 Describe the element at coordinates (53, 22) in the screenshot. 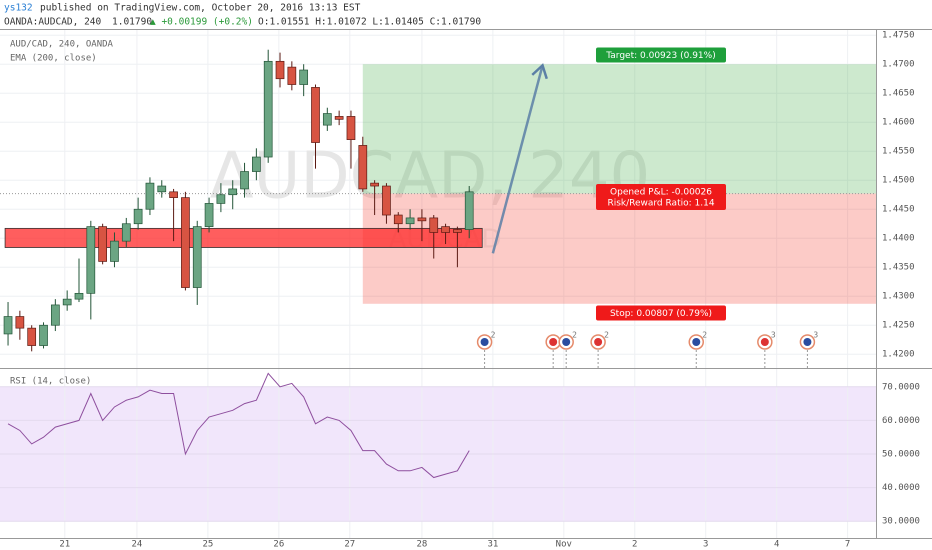

I see `symbol: OANDA:AUDCAD, 240` at that location.